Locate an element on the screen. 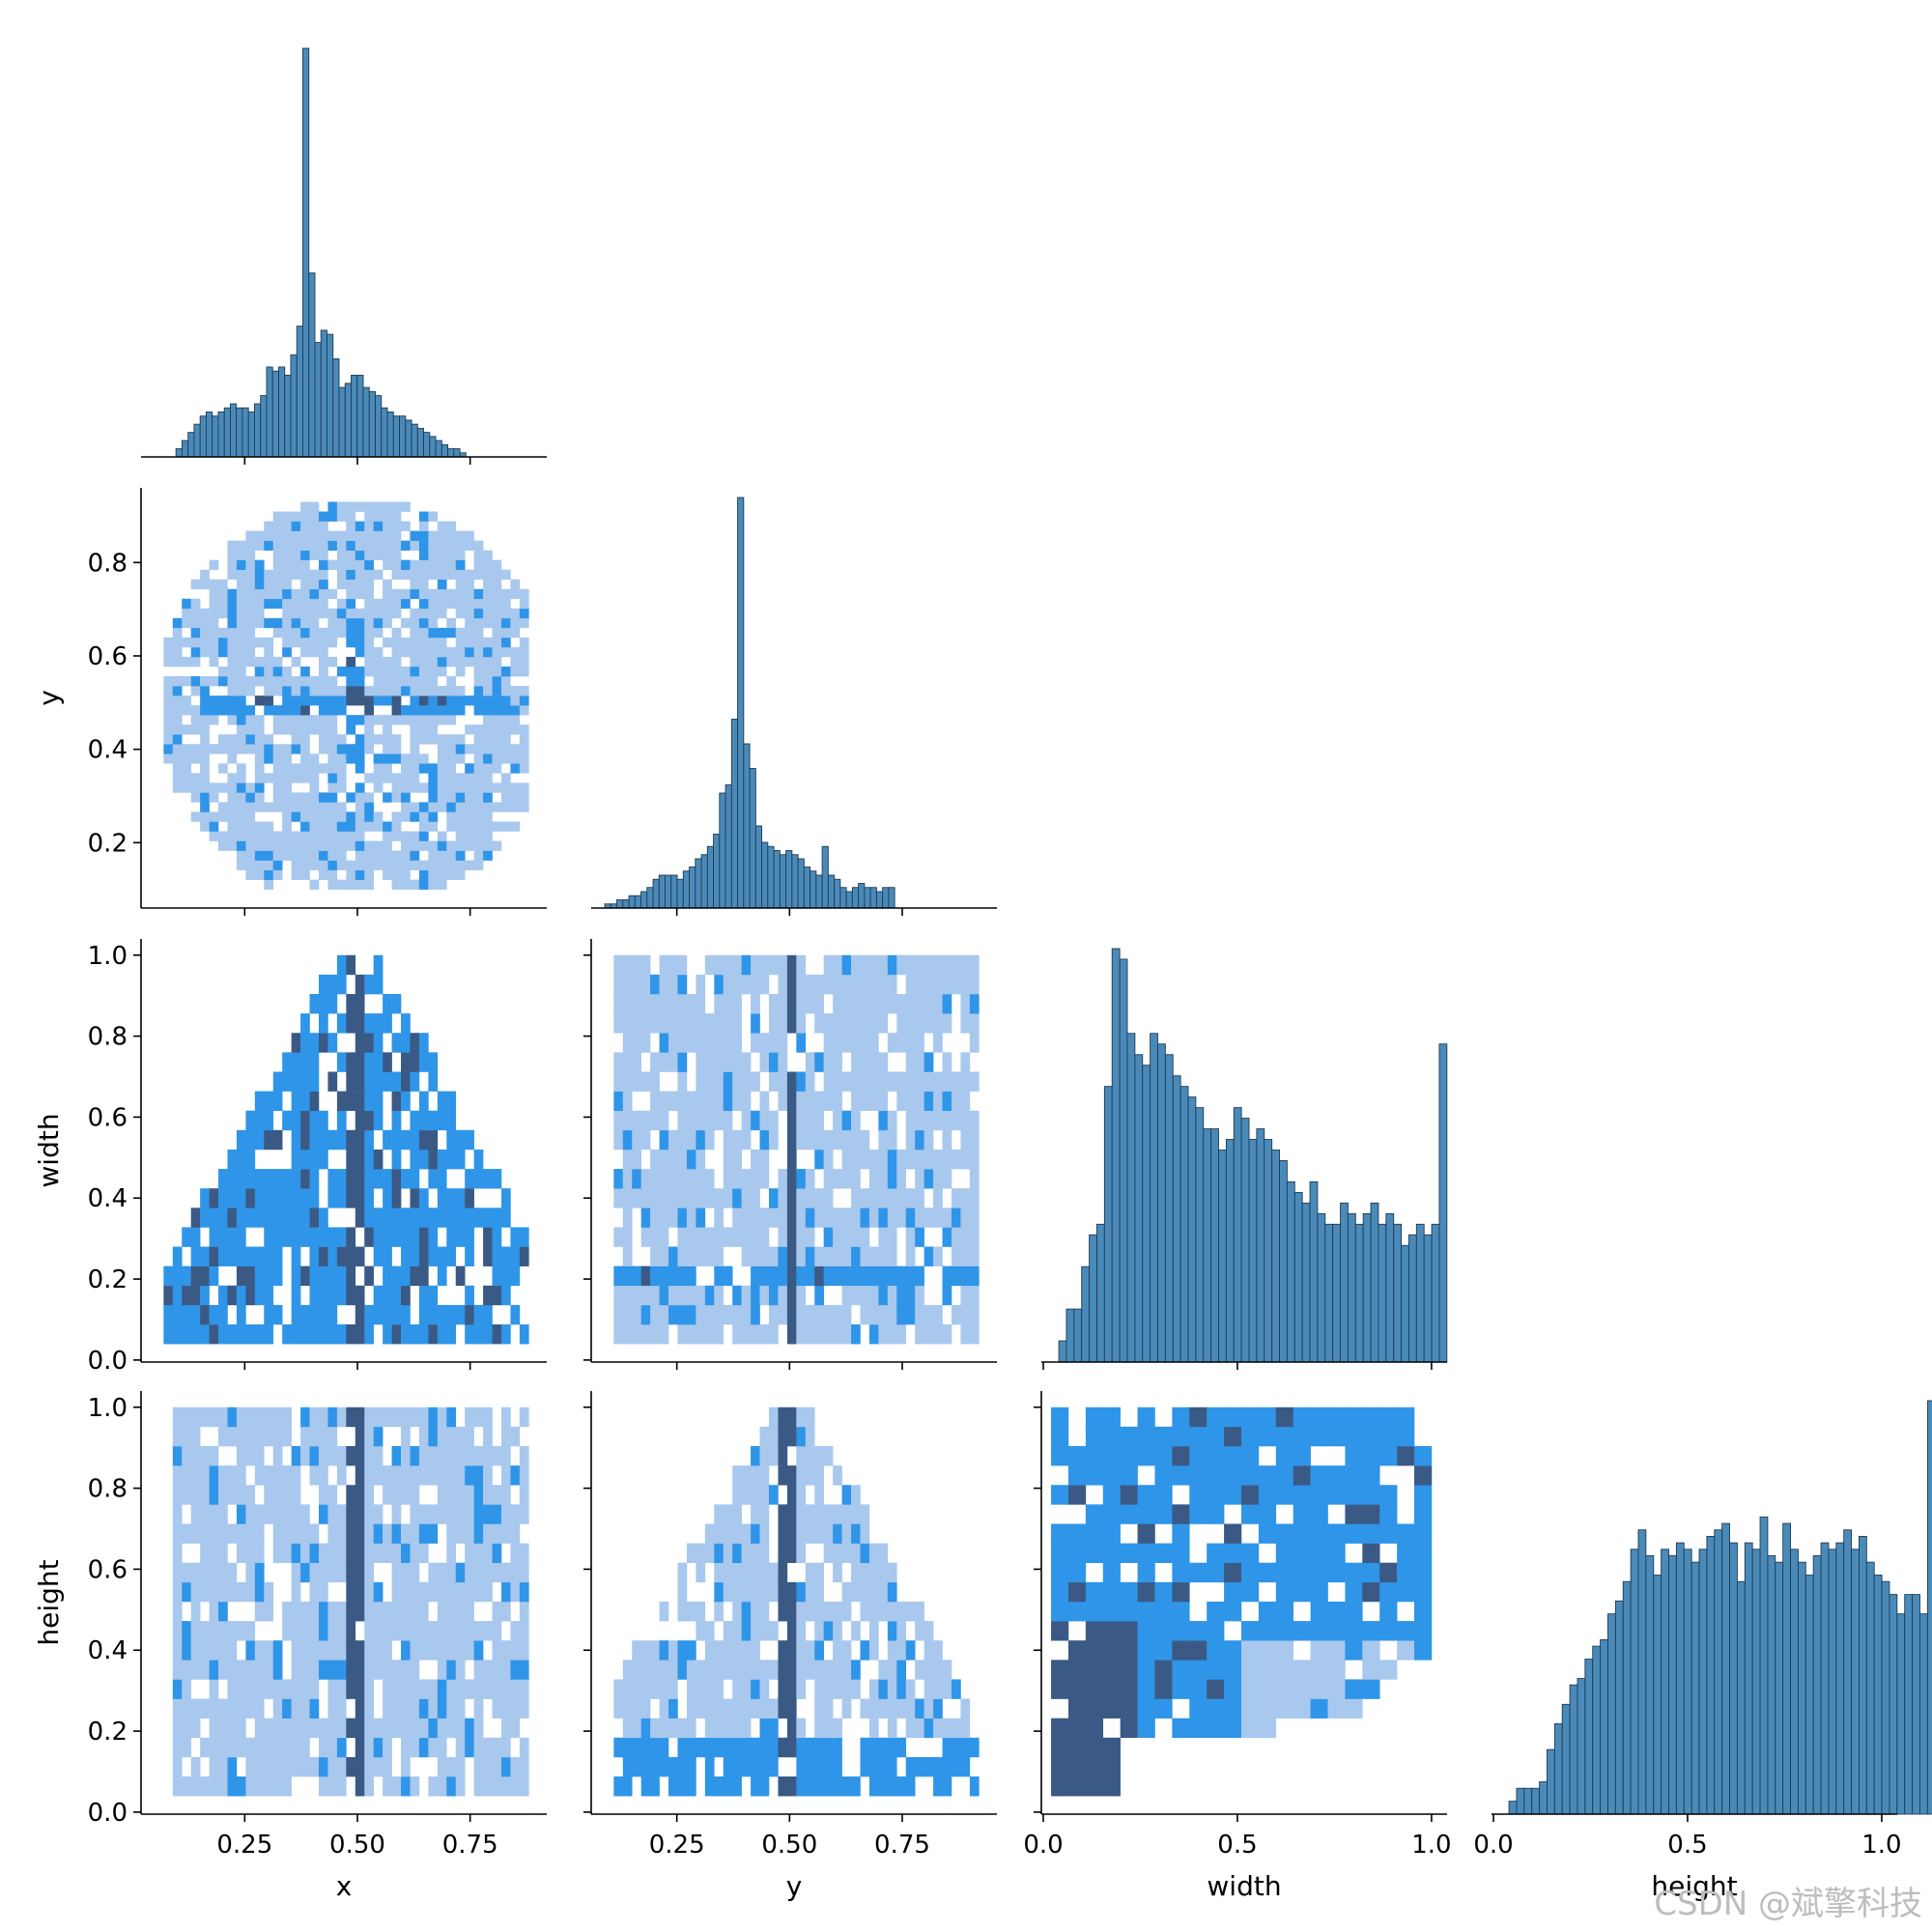  y-tick-label: 0.2 is located at coordinates (108, 843).